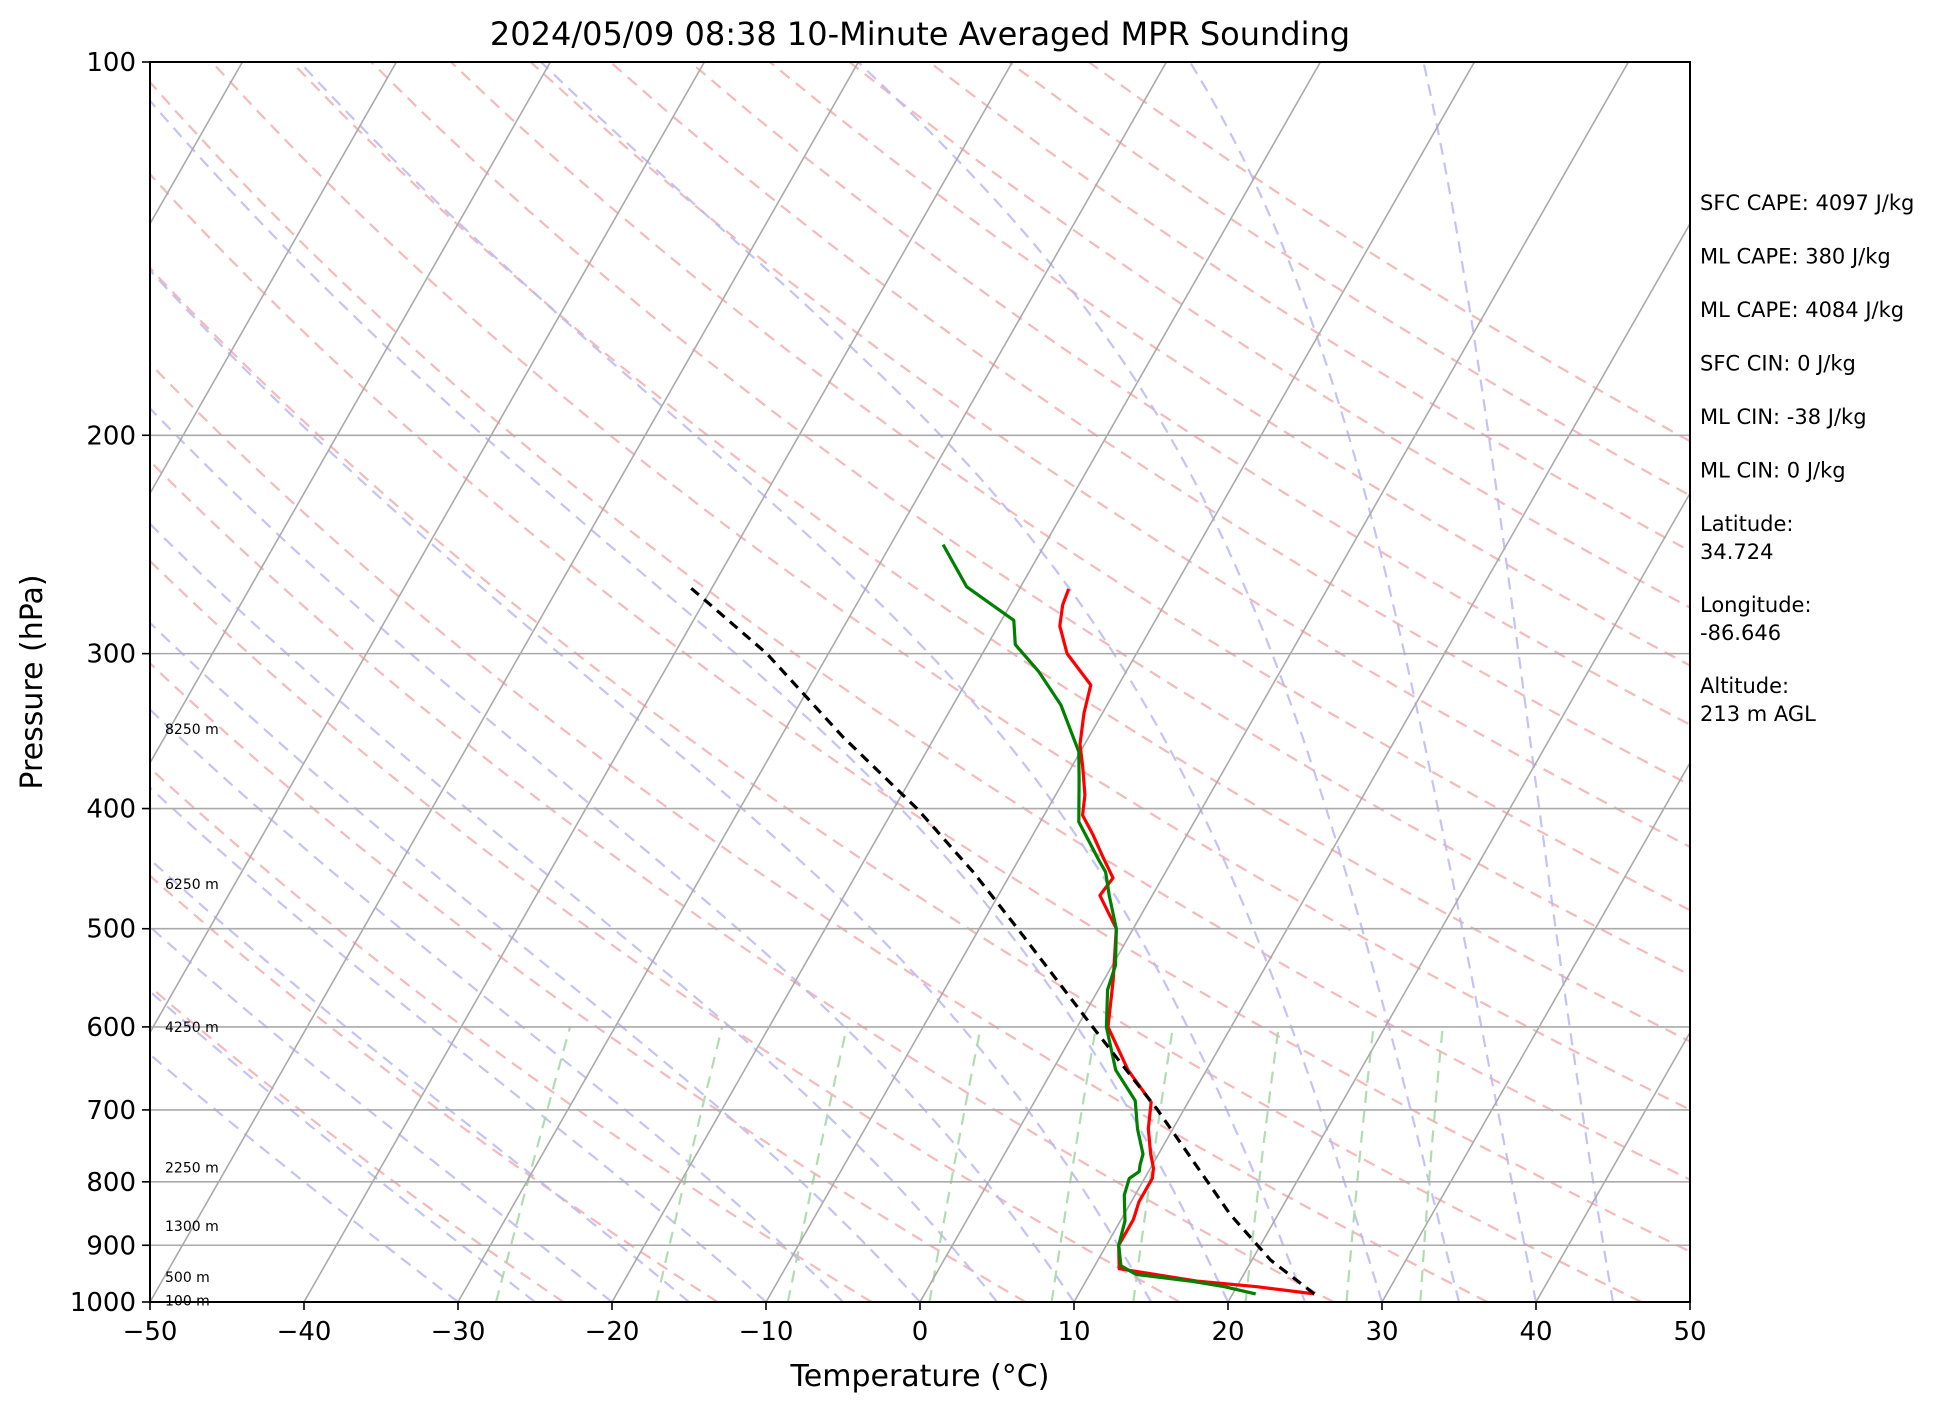  I want to click on x-axis-ticks: −50 −40 −30 −20 −10 0 10 20 30 40 50, so click(915, 1324).